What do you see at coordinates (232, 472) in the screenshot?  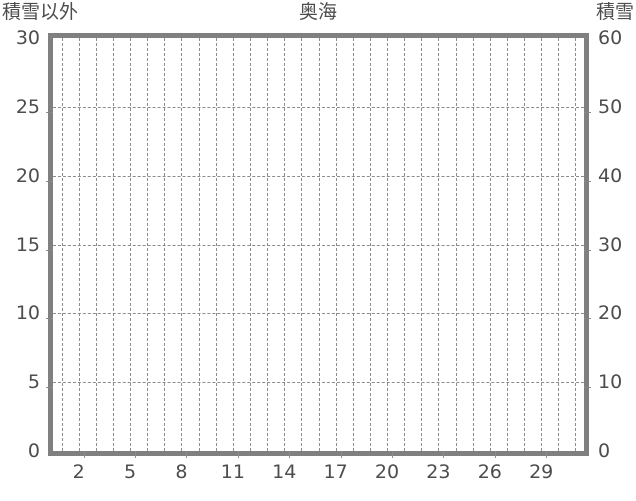 I see `x-axis-label: 11` at bounding box center [232, 472].